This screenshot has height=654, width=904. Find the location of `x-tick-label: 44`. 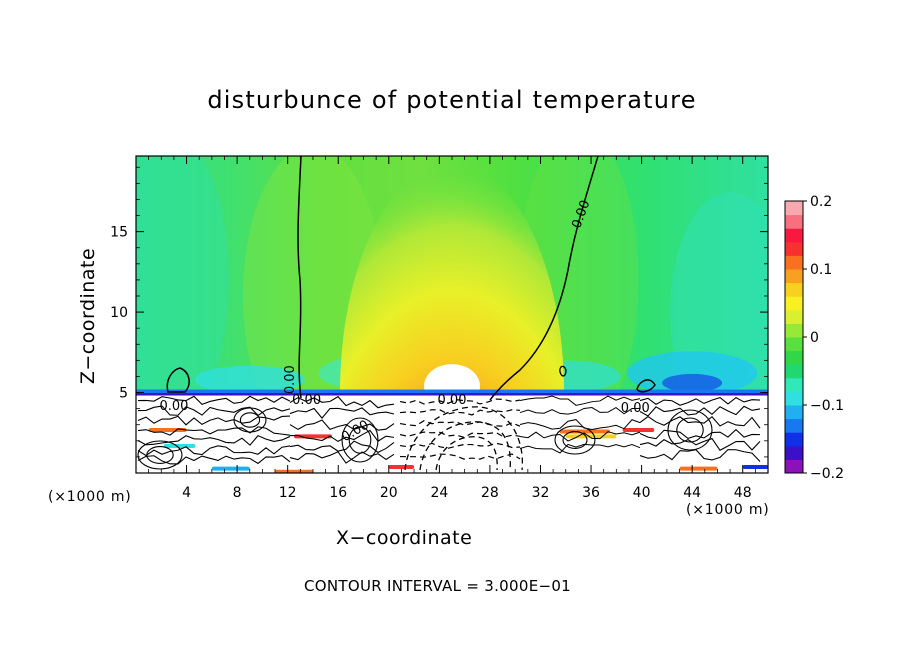

x-tick-label: 44 is located at coordinates (692, 493).